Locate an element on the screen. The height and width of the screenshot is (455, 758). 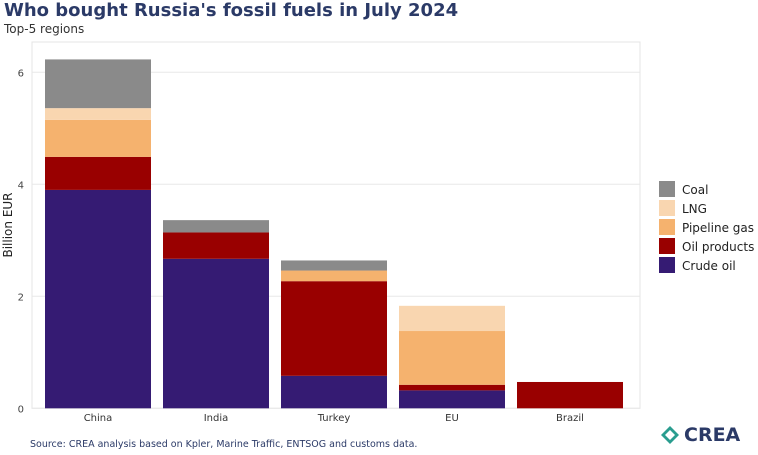
x-tick-label: India is located at coordinates (216, 418).